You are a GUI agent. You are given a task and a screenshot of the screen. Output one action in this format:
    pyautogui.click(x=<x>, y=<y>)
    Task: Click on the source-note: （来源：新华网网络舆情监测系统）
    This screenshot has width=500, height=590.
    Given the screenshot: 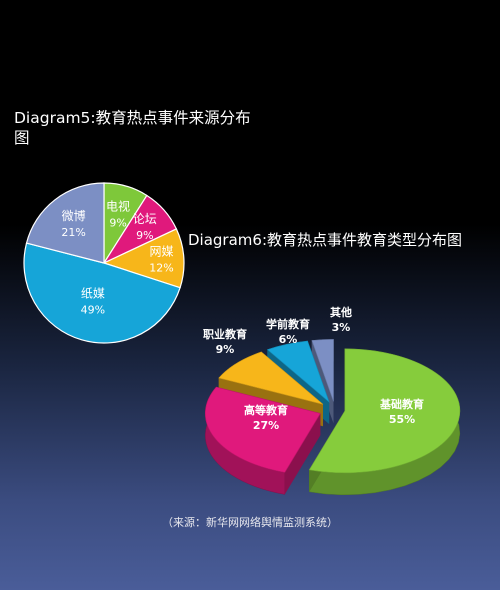 What is the action you would take?
    pyautogui.click(x=250, y=522)
    